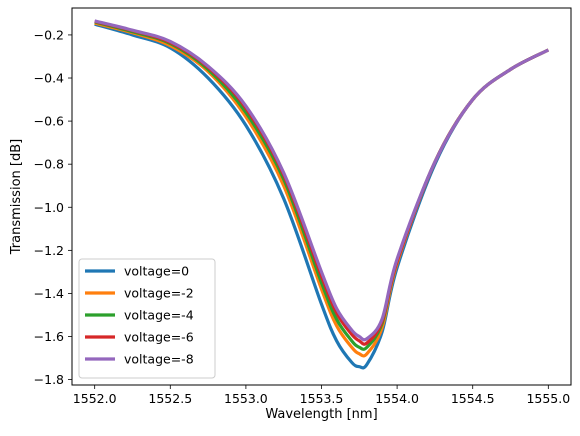 Image resolution: width=580 pixels, height=436 pixels. Describe the element at coordinates (49, 78) in the screenshot. I see `y-tick-label: −0.4` at that location.